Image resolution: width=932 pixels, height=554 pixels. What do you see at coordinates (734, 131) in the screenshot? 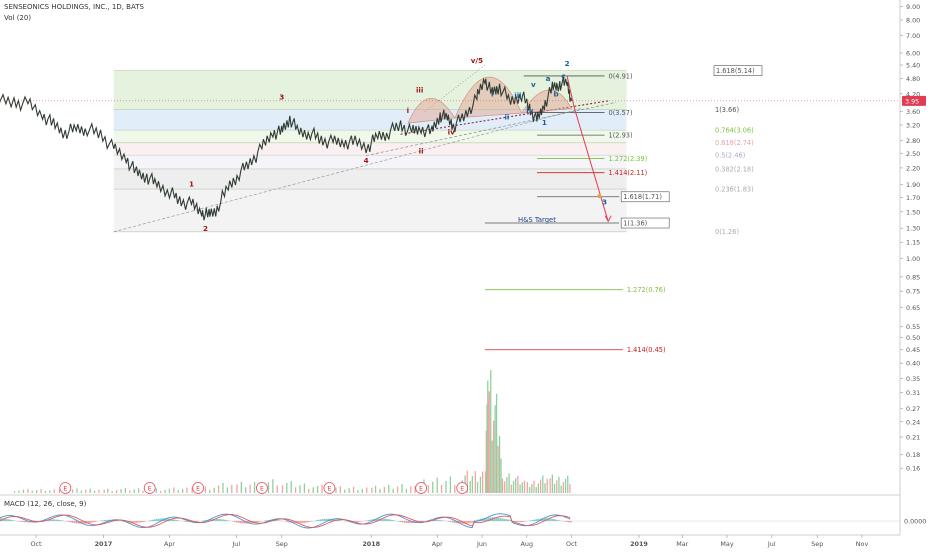
I see `fib-level-label: 0.764(3.06)` at bounding box center [734, 131].